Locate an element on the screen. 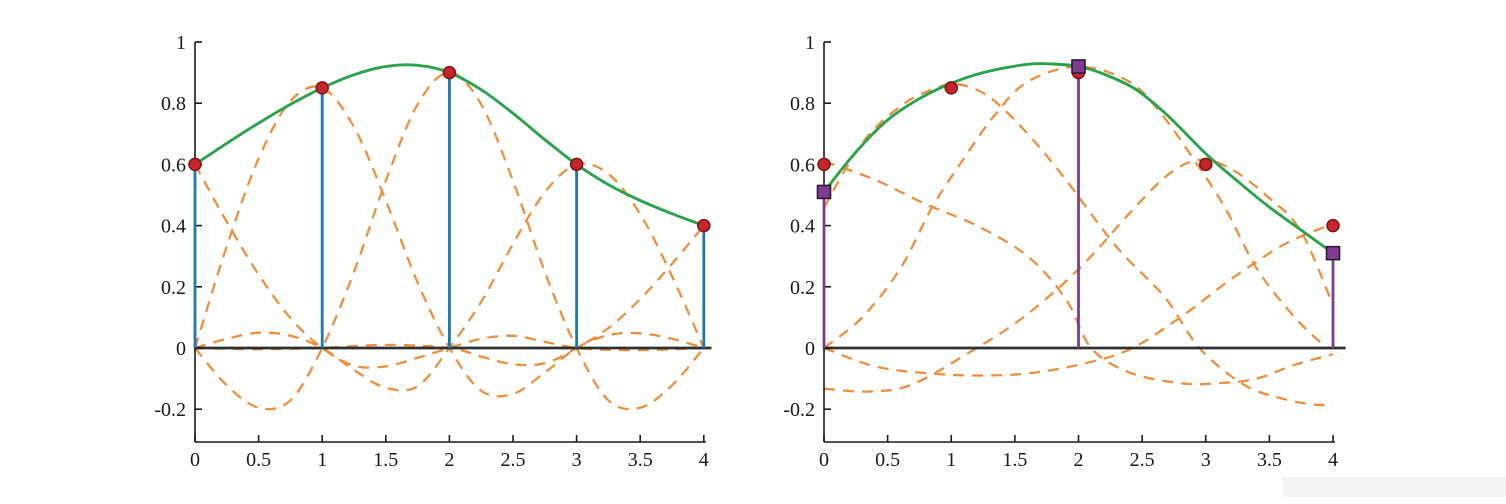  approximation-panel-scaled-basis-4-curve is located at coordinates (1078, 300).